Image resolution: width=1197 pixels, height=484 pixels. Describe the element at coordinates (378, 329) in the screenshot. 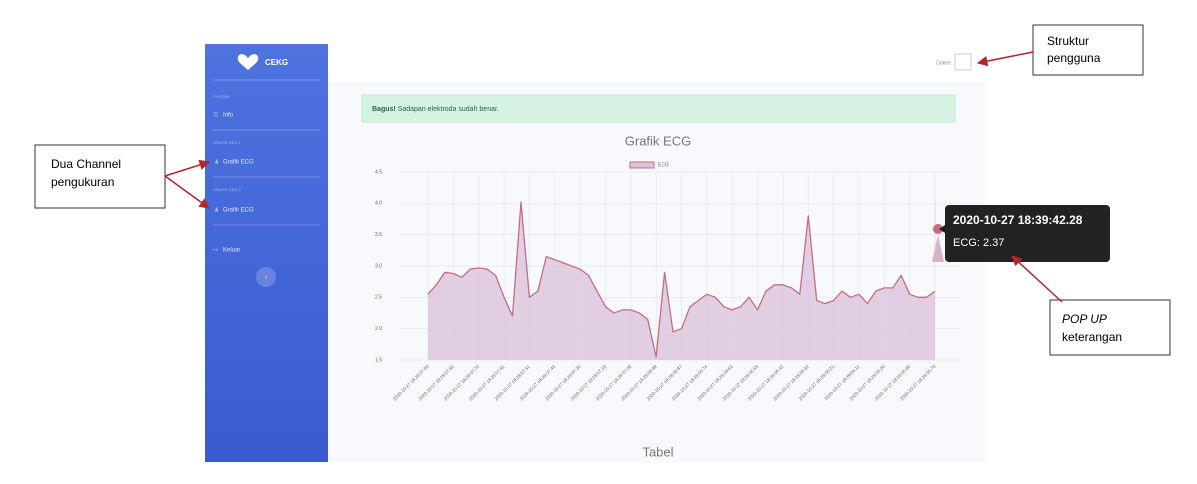

I see `y-tick-label: 2.0` at that location.